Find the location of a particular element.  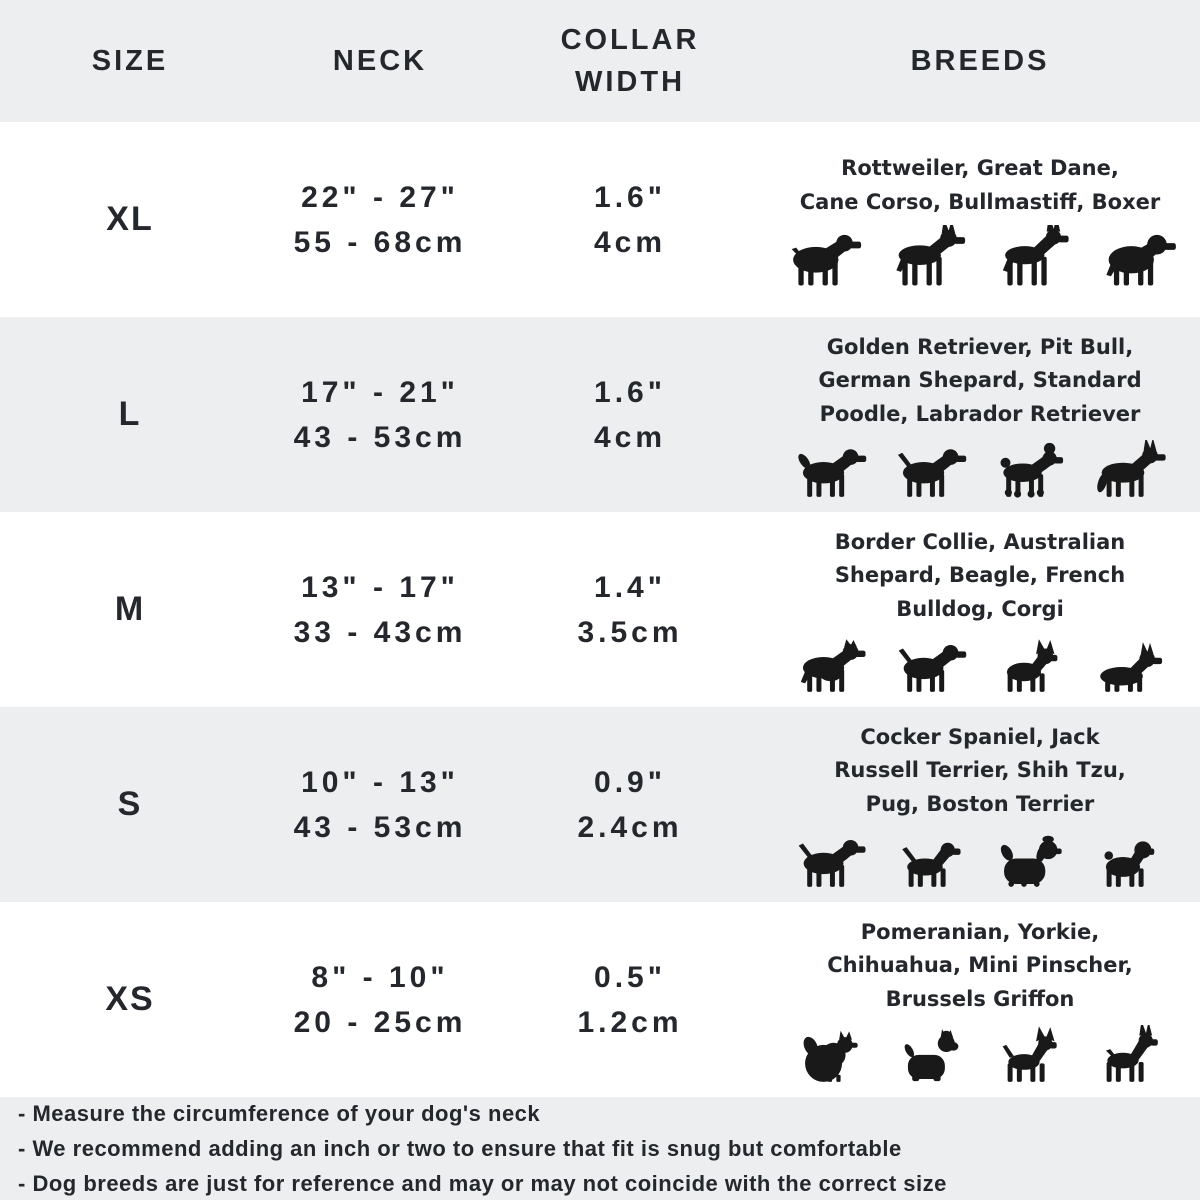

yorkie-icon is located at coordinates (930, 1057).